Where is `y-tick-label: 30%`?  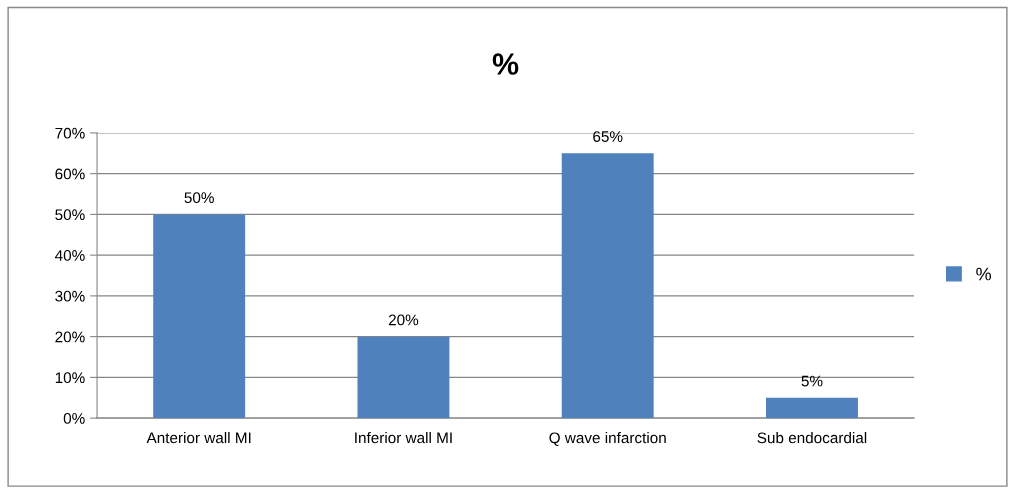 y-tick-label: 30% is located at coordinates (70, 296).